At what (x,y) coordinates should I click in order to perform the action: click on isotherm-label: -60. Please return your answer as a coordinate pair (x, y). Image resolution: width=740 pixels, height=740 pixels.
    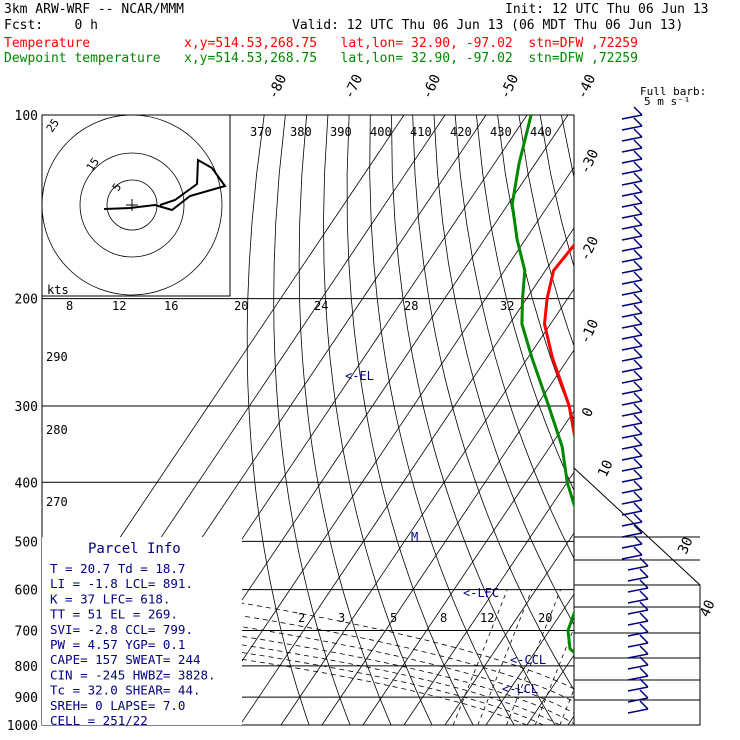
    Looking at the image, I should click on (431, 87).